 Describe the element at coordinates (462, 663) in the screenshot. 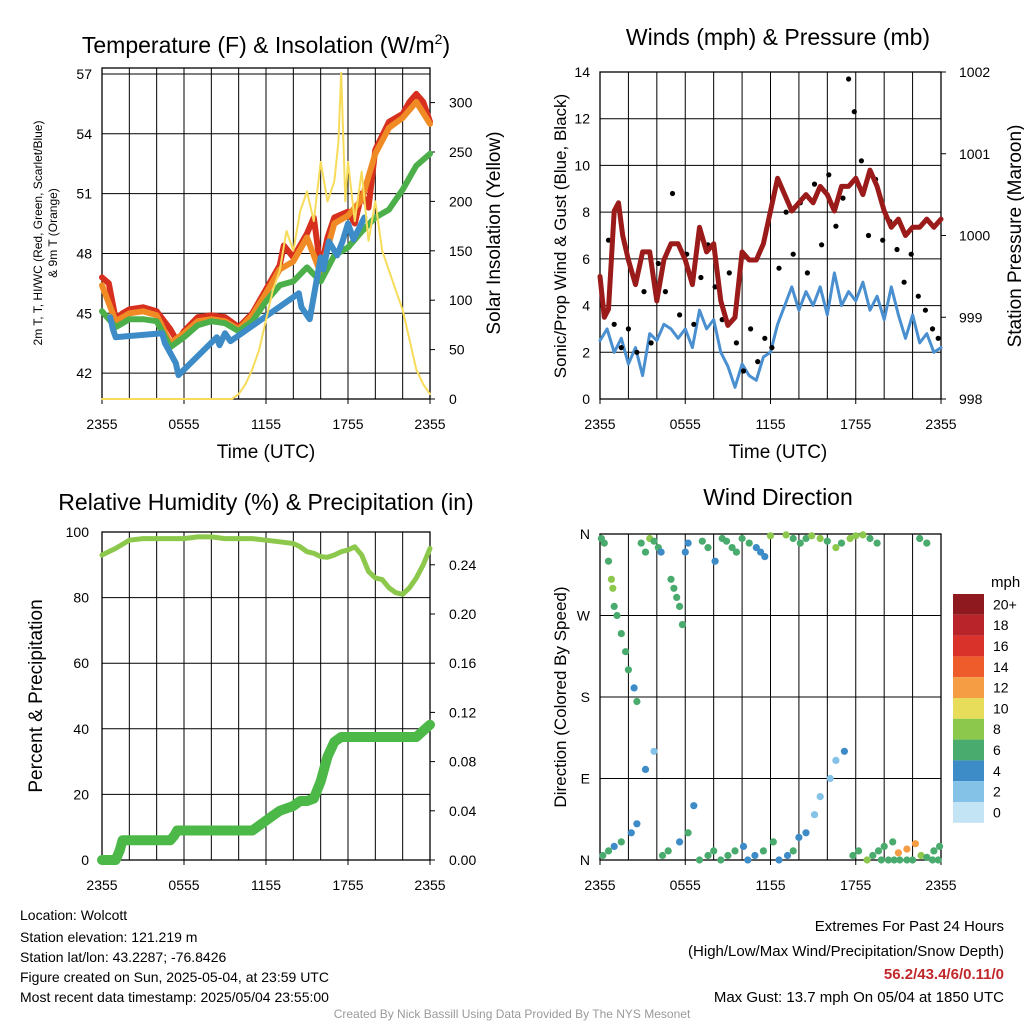

I see `precip-ytick-4: 0.16` at that location.